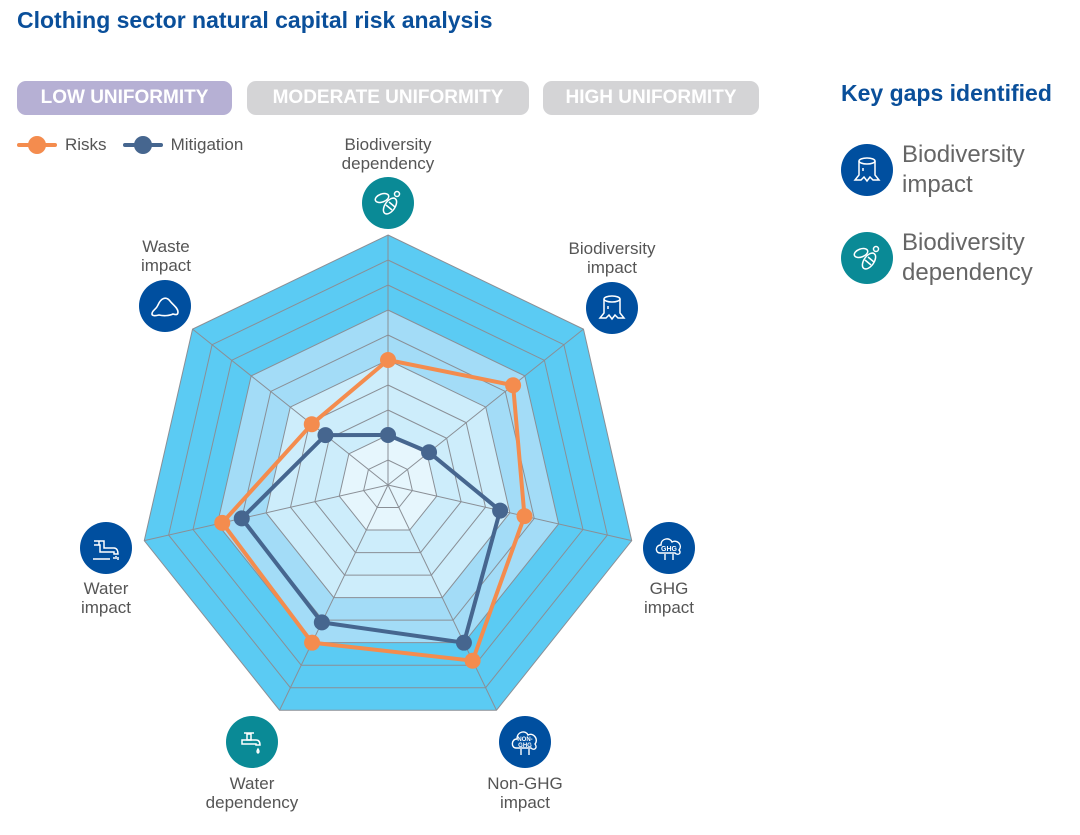 The height and width of the screenshot is (835, 1080). What do you see at coordinates (951, 258) in the screenshot?
I see `key-gap-biodiversity-dependency: Biodiversity dependency` at bounding box center [951, 258].